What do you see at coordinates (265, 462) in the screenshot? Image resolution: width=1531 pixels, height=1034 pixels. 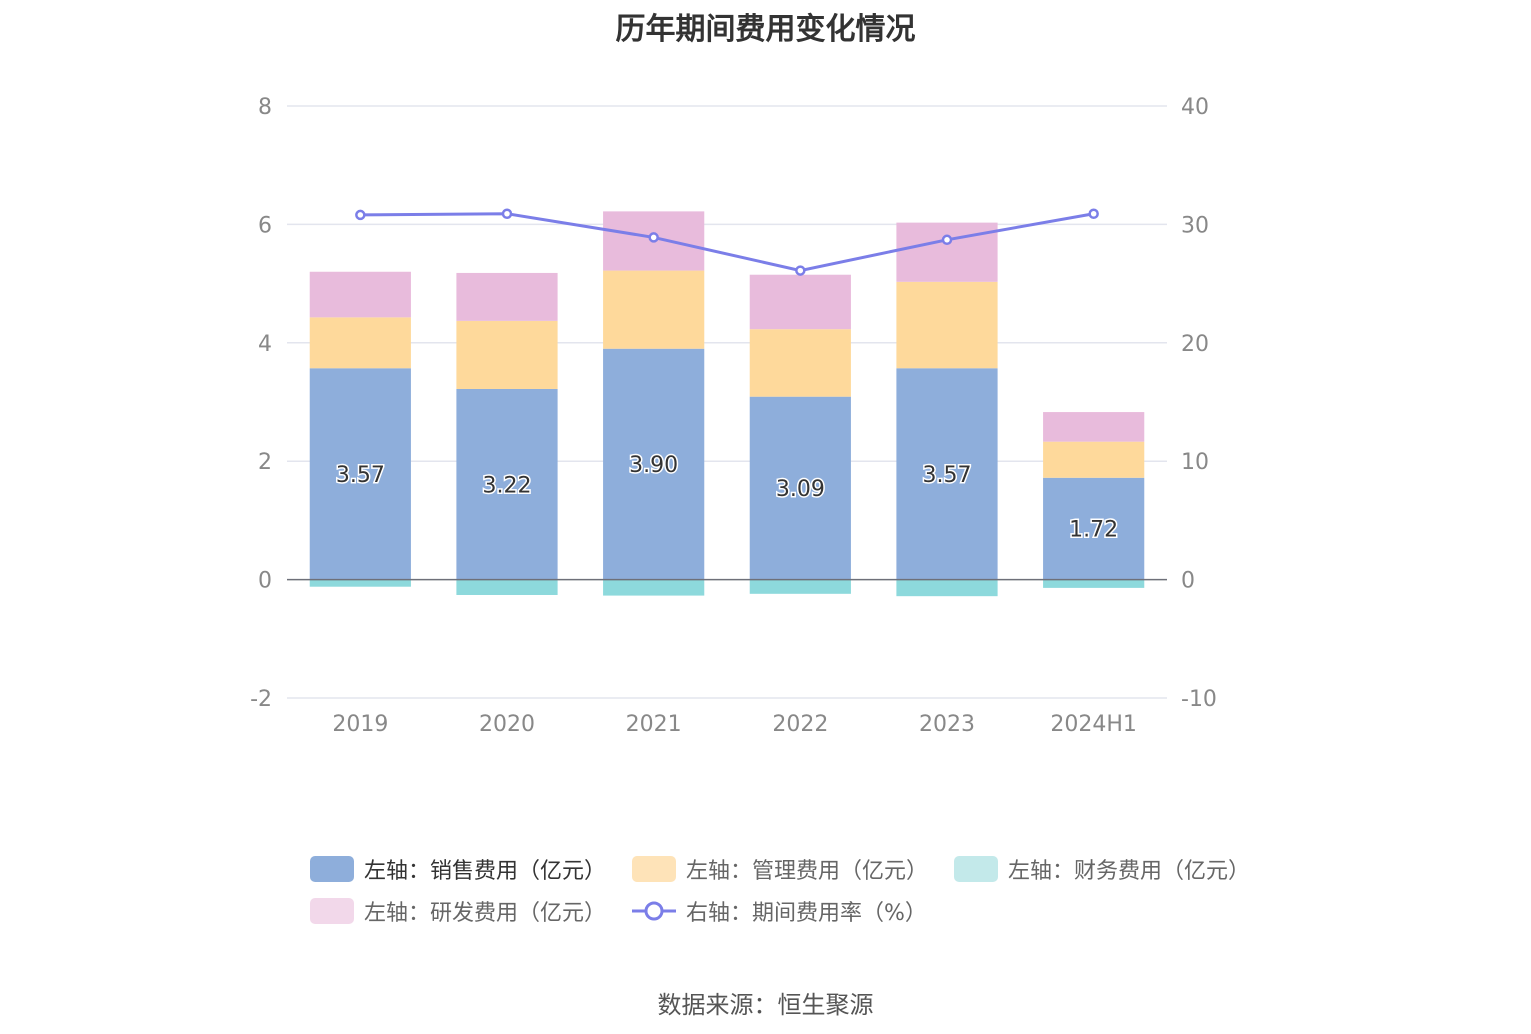 I see `left-tick-label: 2` at bounding box center [265, 462].